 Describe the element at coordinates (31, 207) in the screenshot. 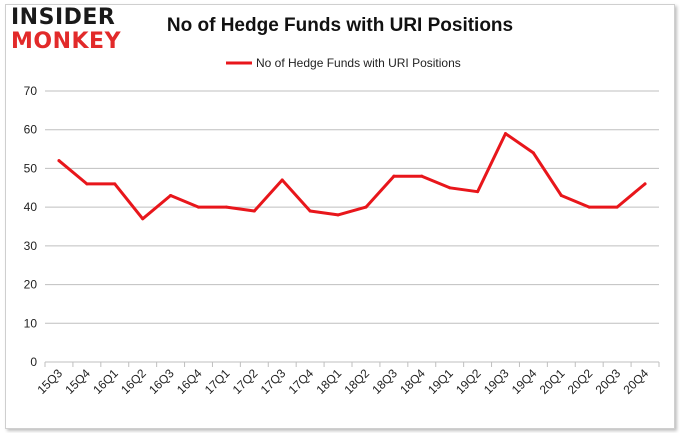

I see `y-tick-label: 40` at that location.